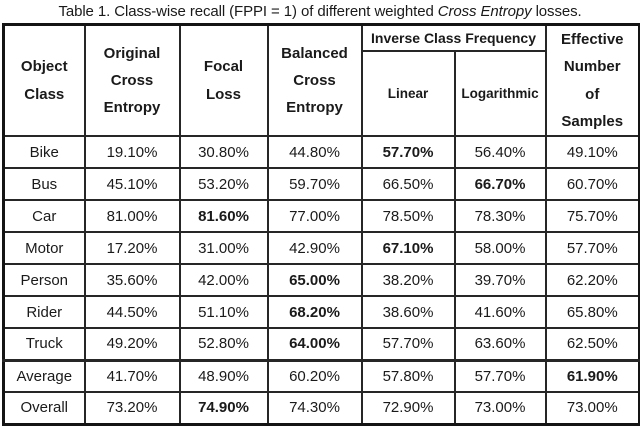 Image resolution: width=640 pixels, height=435 pixels. I want to click on header-object-class: Object Class, so click(44, 80).